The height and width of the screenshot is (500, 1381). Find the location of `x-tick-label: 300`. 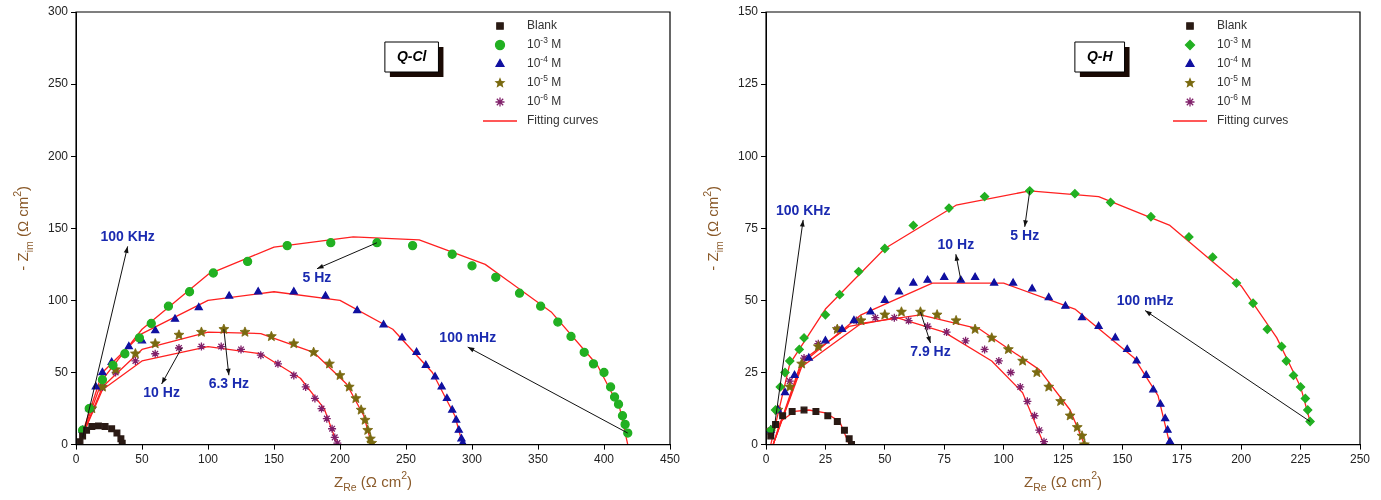

x-tick-label: 300 is located at coordinates (472, 459).